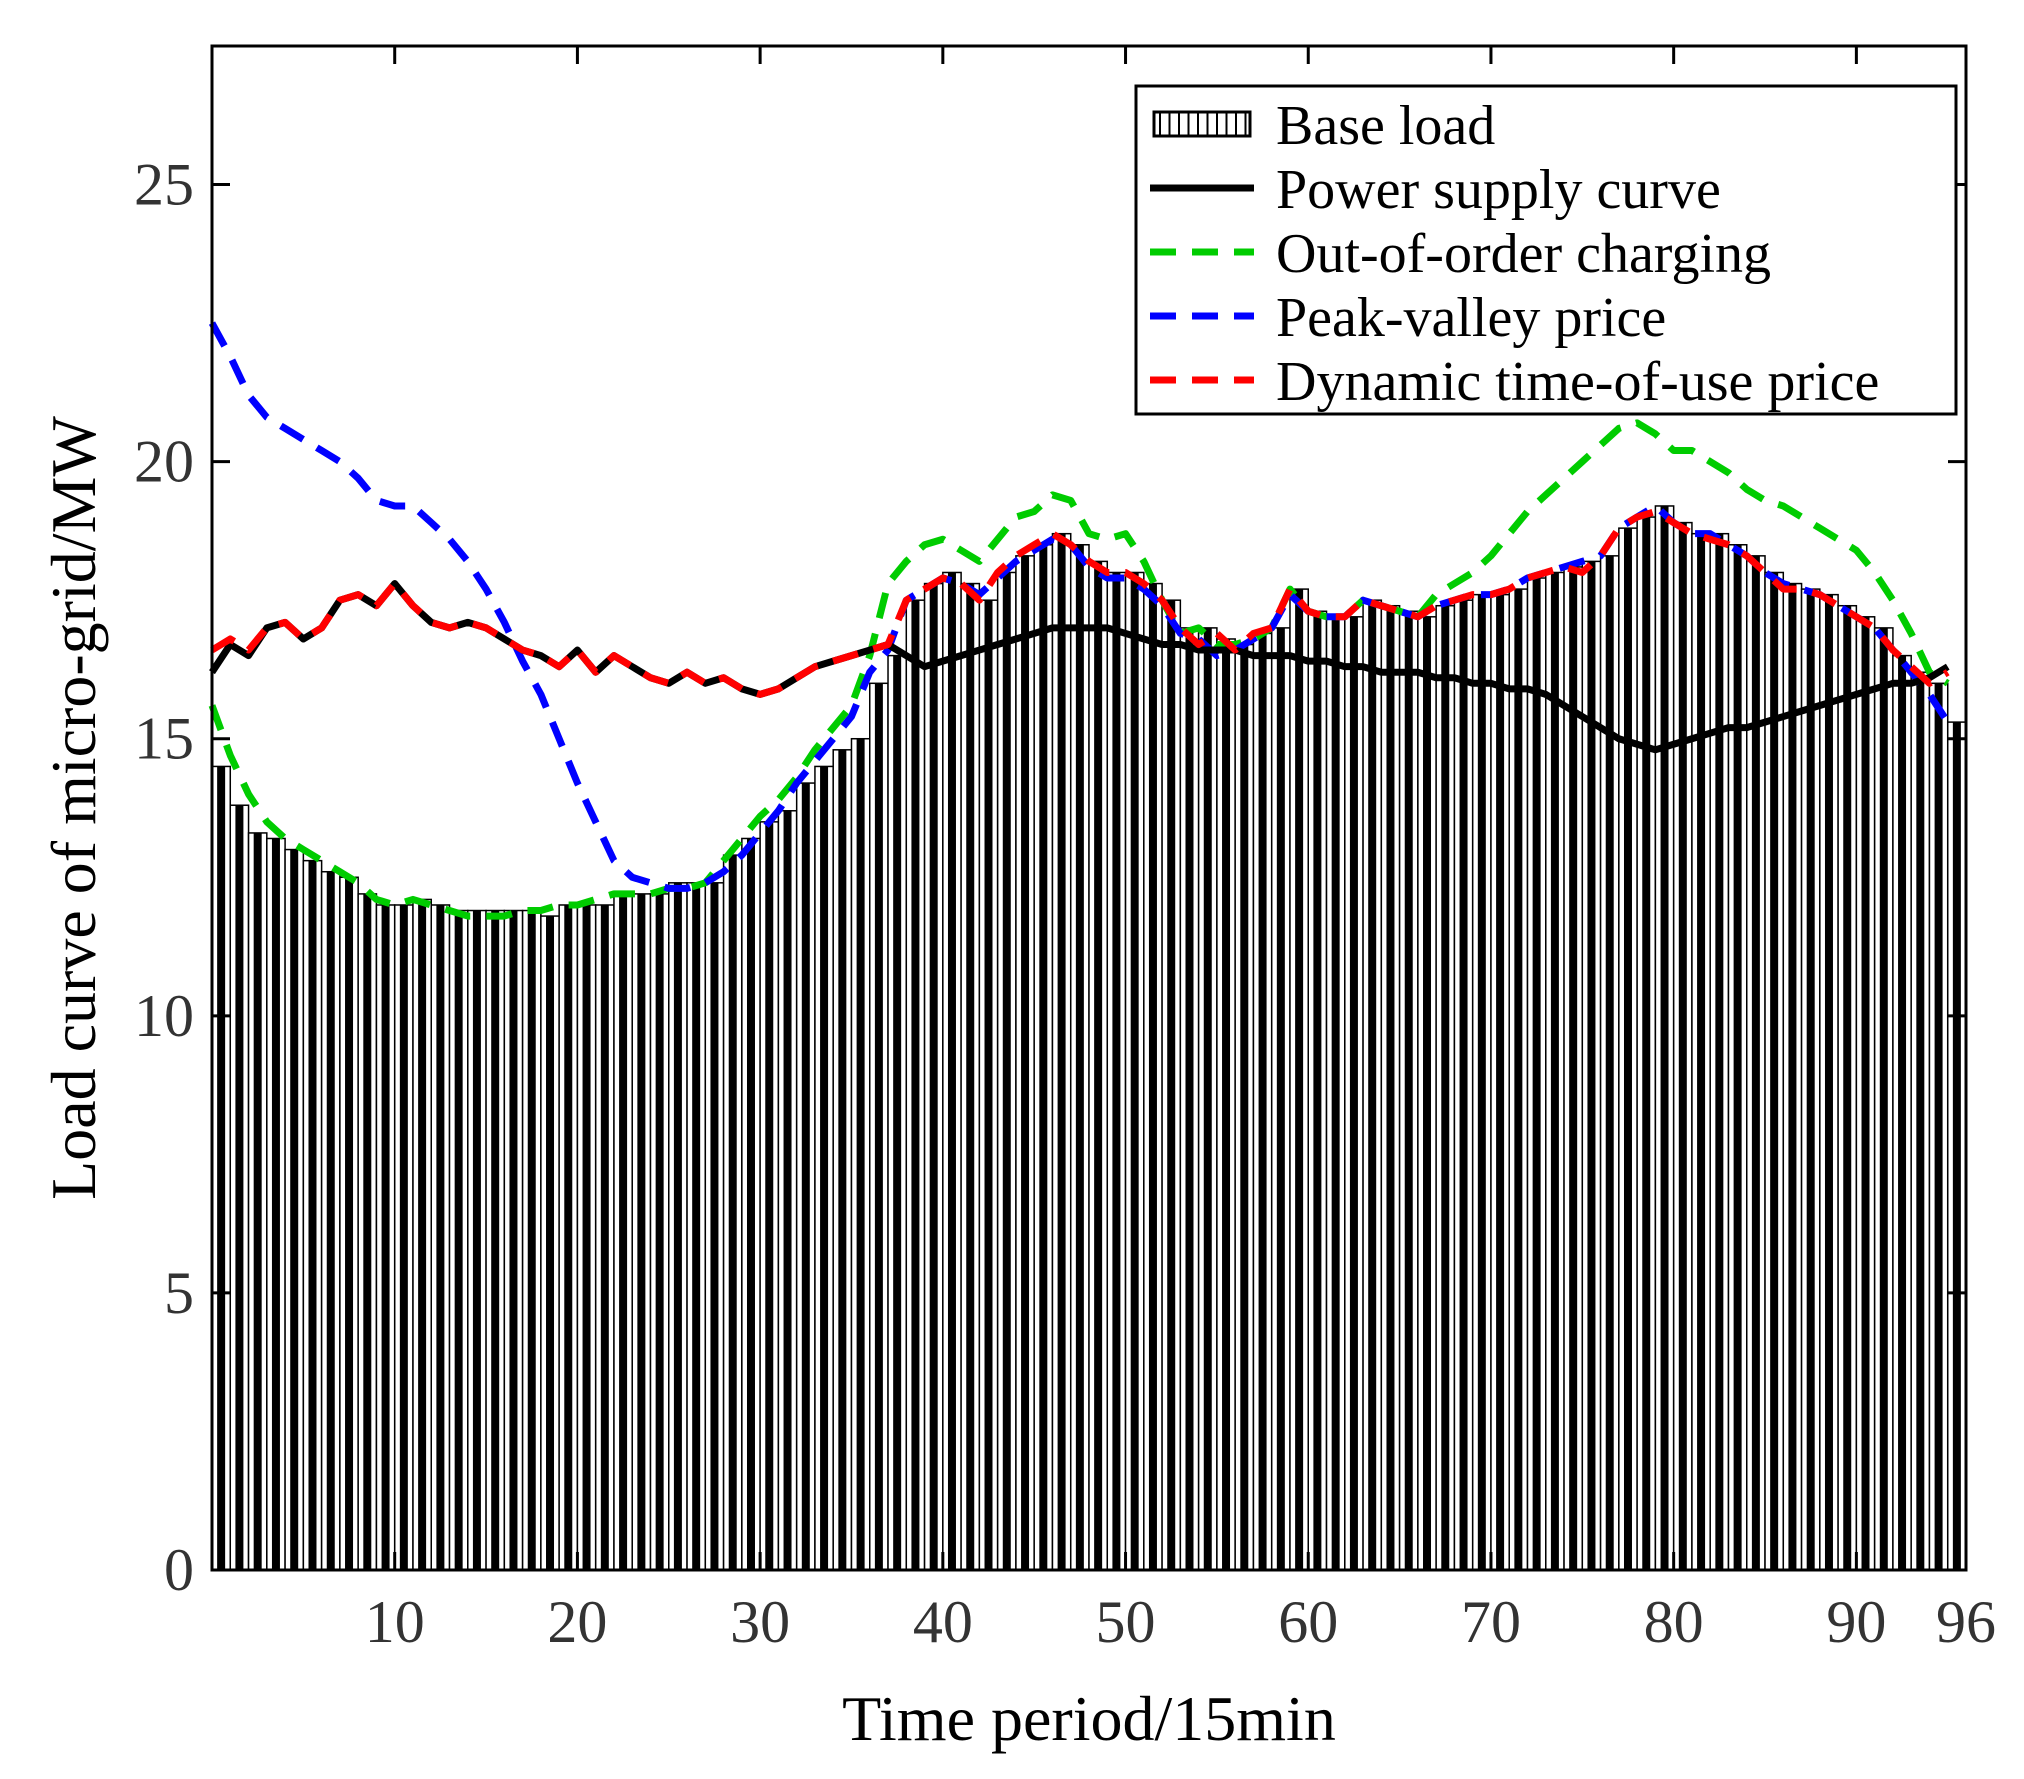  Describe the element at coordinates (1523, 254) in the screenshot. I see `legend-label-out-of-order-charging: Out-of-order charging` at that location.